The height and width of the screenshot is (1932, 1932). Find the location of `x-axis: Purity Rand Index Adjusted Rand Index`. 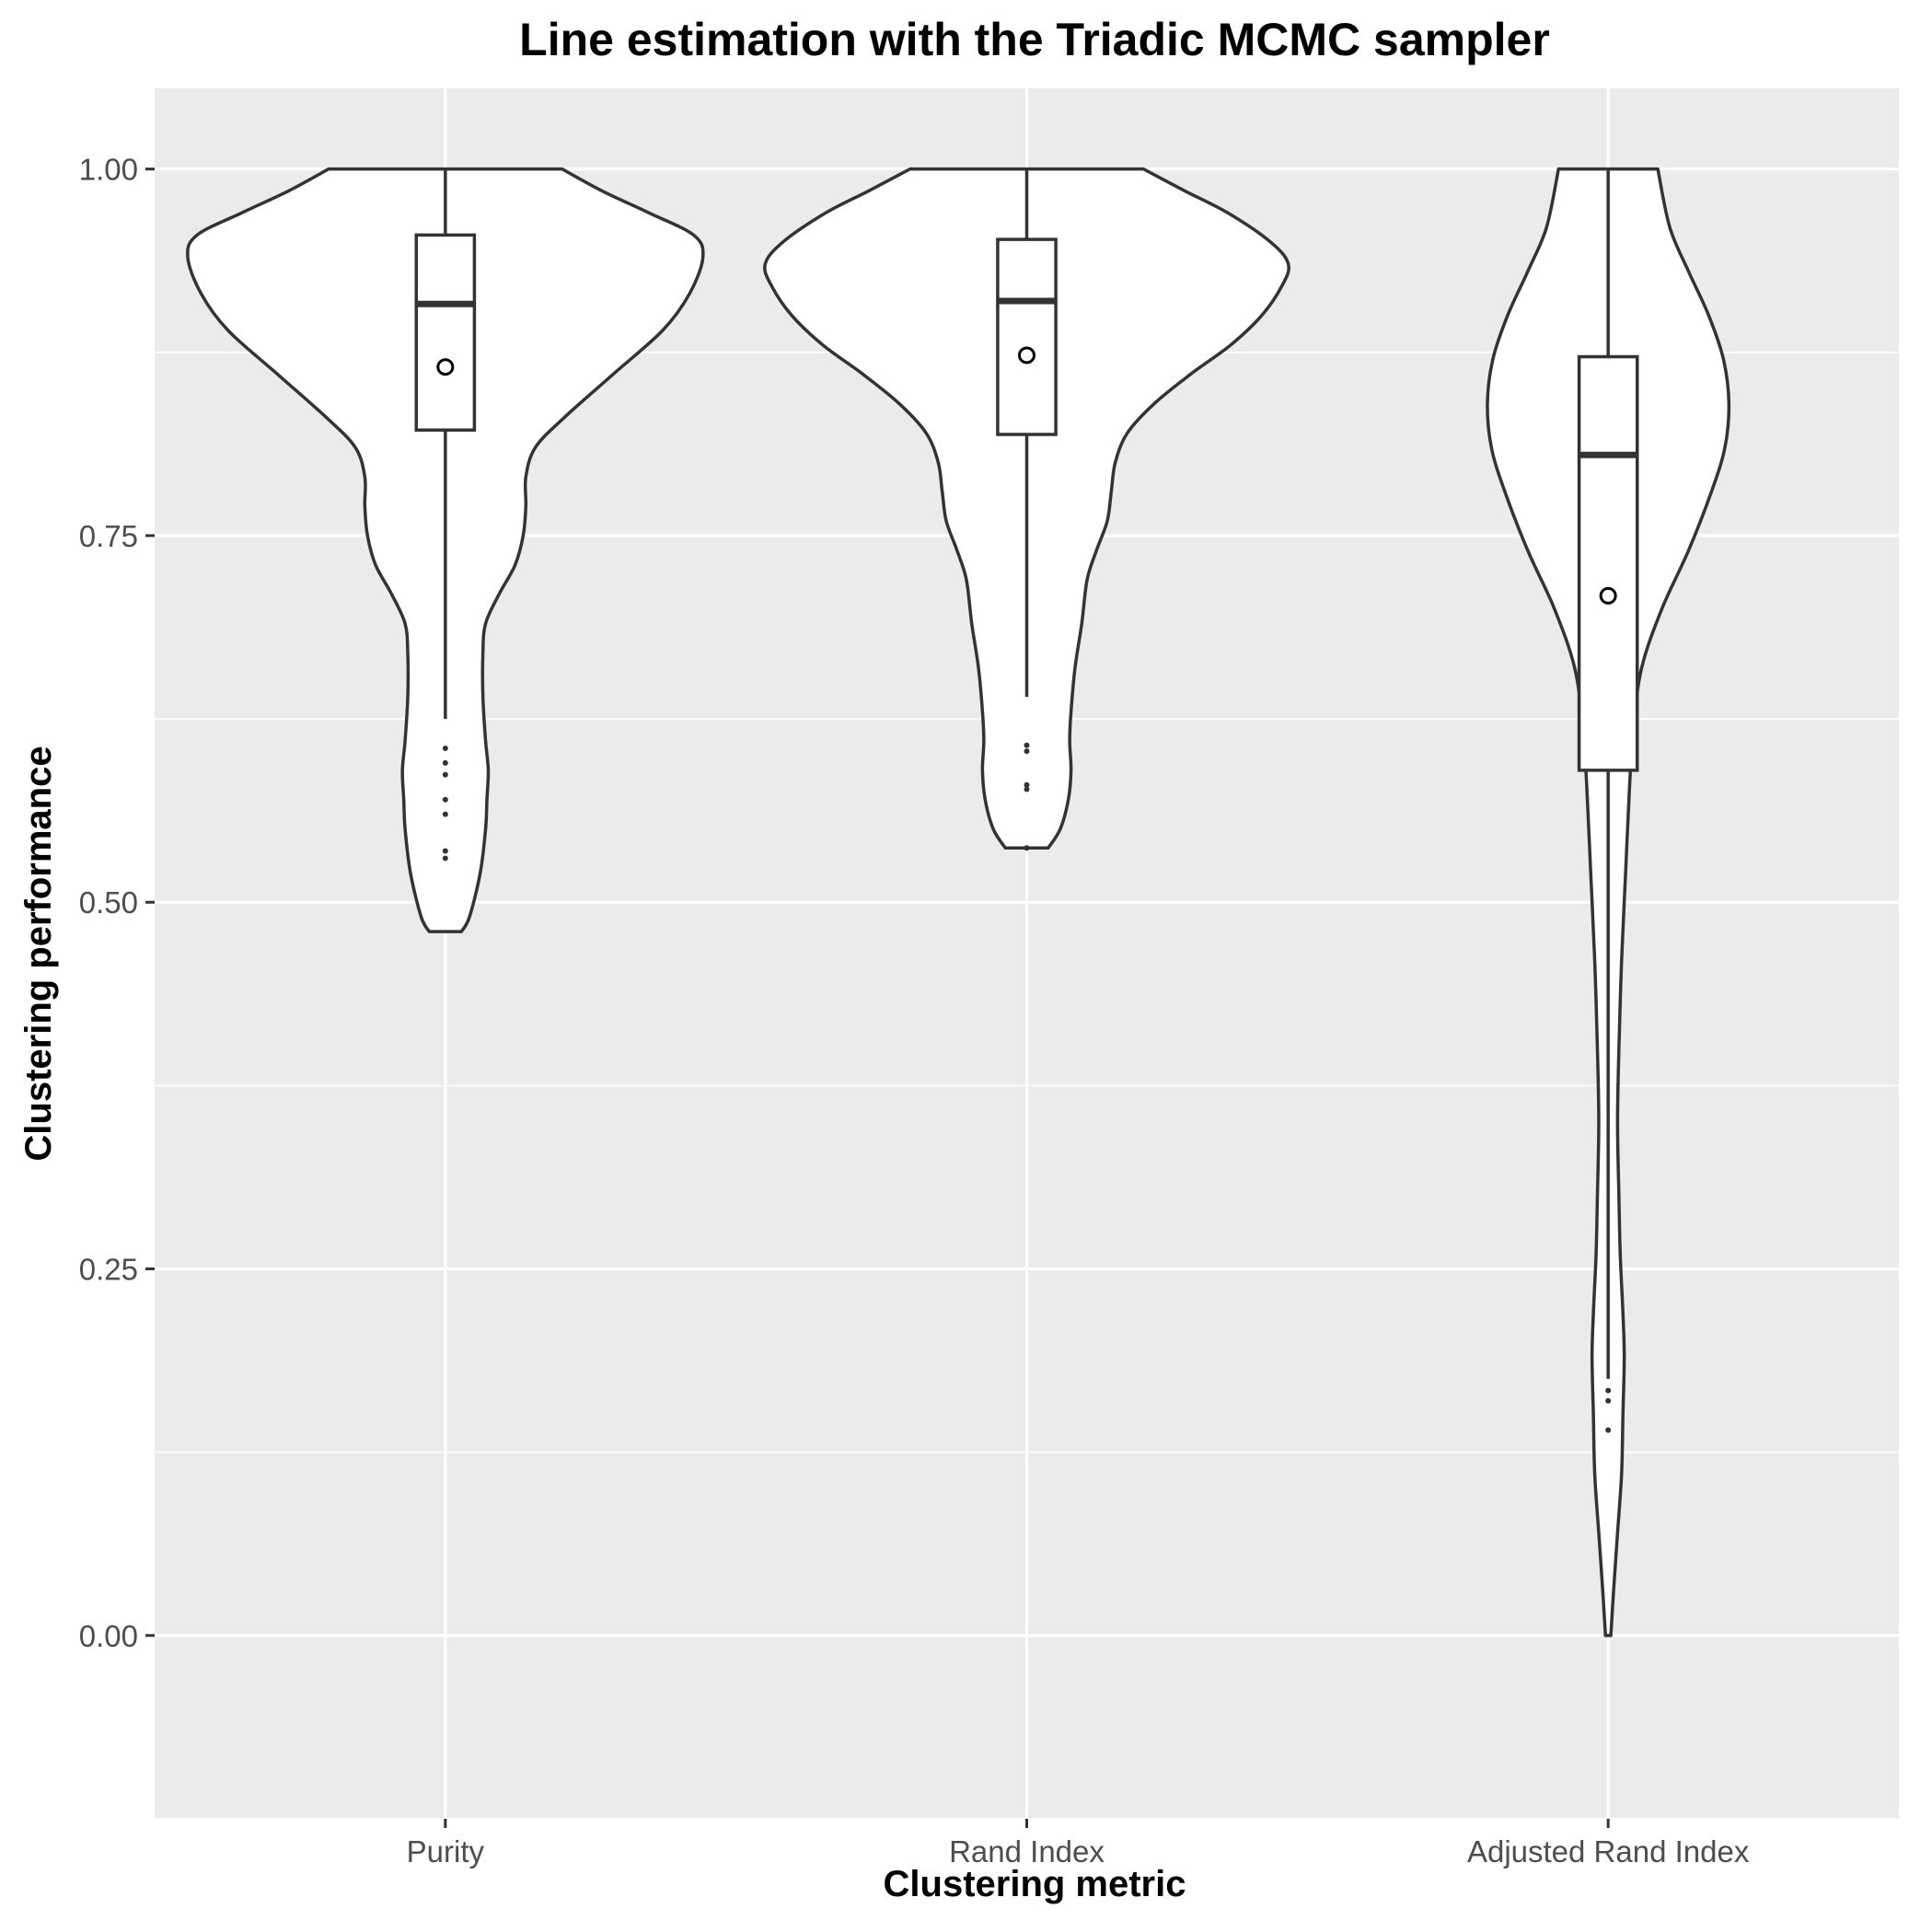

x-axis: Purity Rand Index Adjusted Rand Index is located at coordinates (1078, 1844).